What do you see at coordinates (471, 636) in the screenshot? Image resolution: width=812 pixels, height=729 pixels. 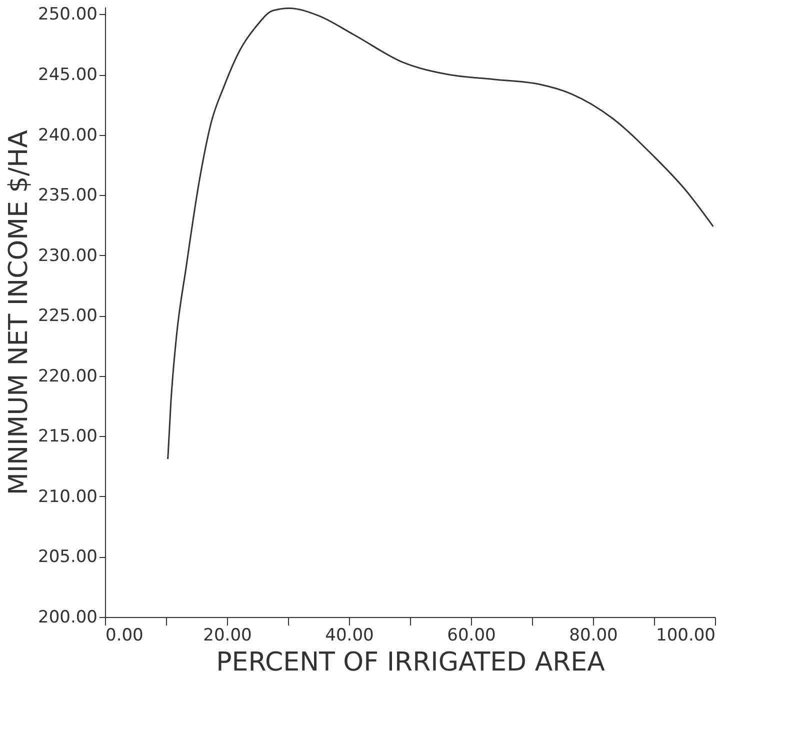 I see `x-tick-label: 60.00` at bounding box center [471, 636].